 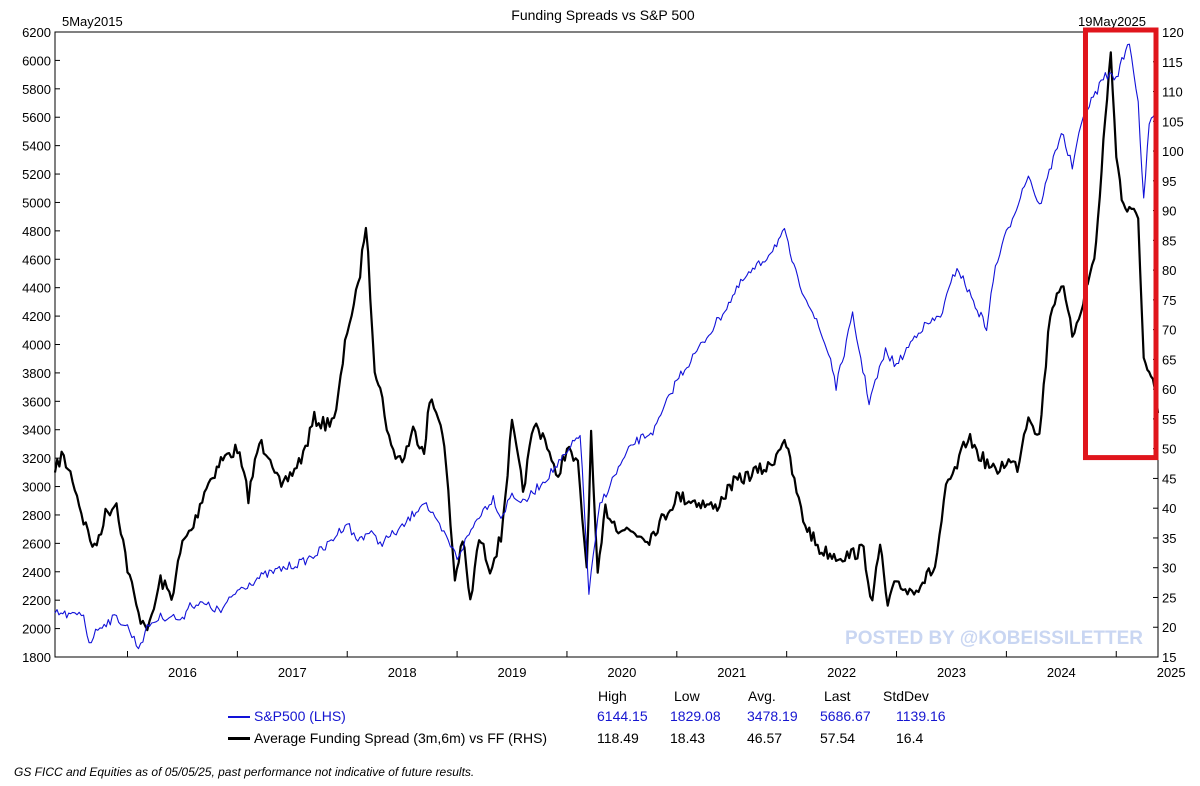 I want to click on left-axis-tick-label: 4600, so click(x=36, y=259).